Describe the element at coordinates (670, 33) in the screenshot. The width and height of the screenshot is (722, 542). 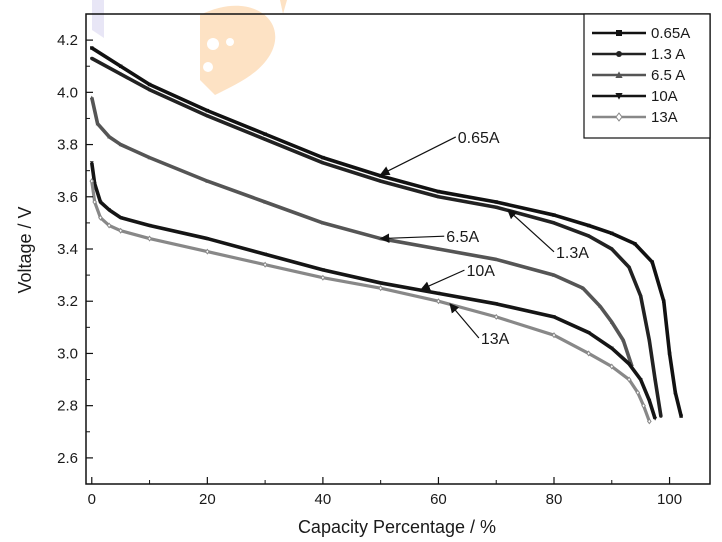
I see `legend-label: 0.65A` at that location.